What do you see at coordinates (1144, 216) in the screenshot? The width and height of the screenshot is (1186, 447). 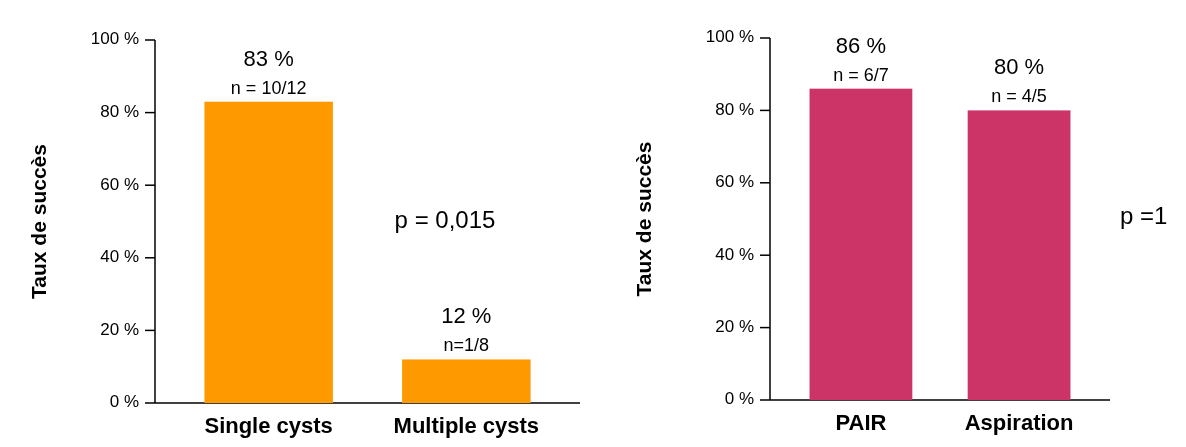 I see `text: p =1` at bounding box center [1144, 216].